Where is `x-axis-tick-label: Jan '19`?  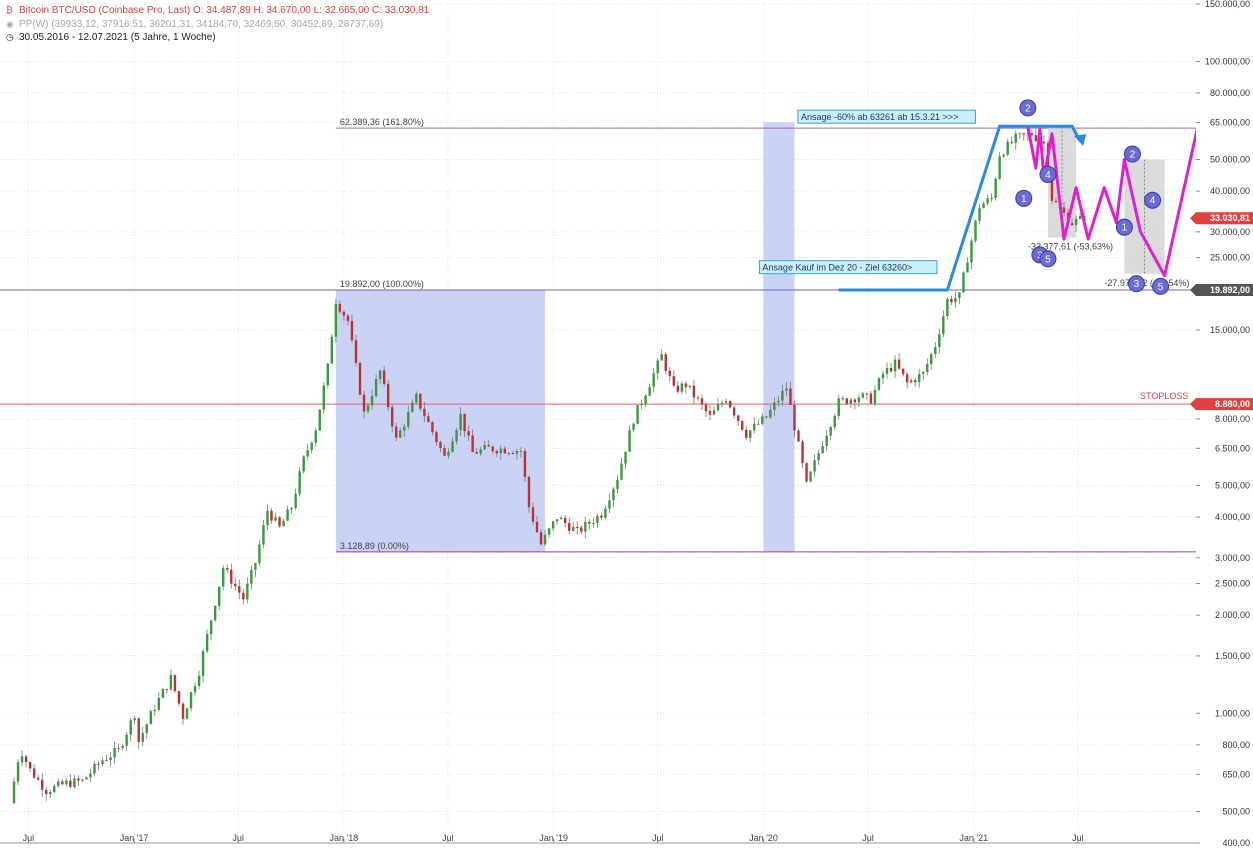
x-axis-tick-label: Jan '19 is located at coordinates (553, 838).